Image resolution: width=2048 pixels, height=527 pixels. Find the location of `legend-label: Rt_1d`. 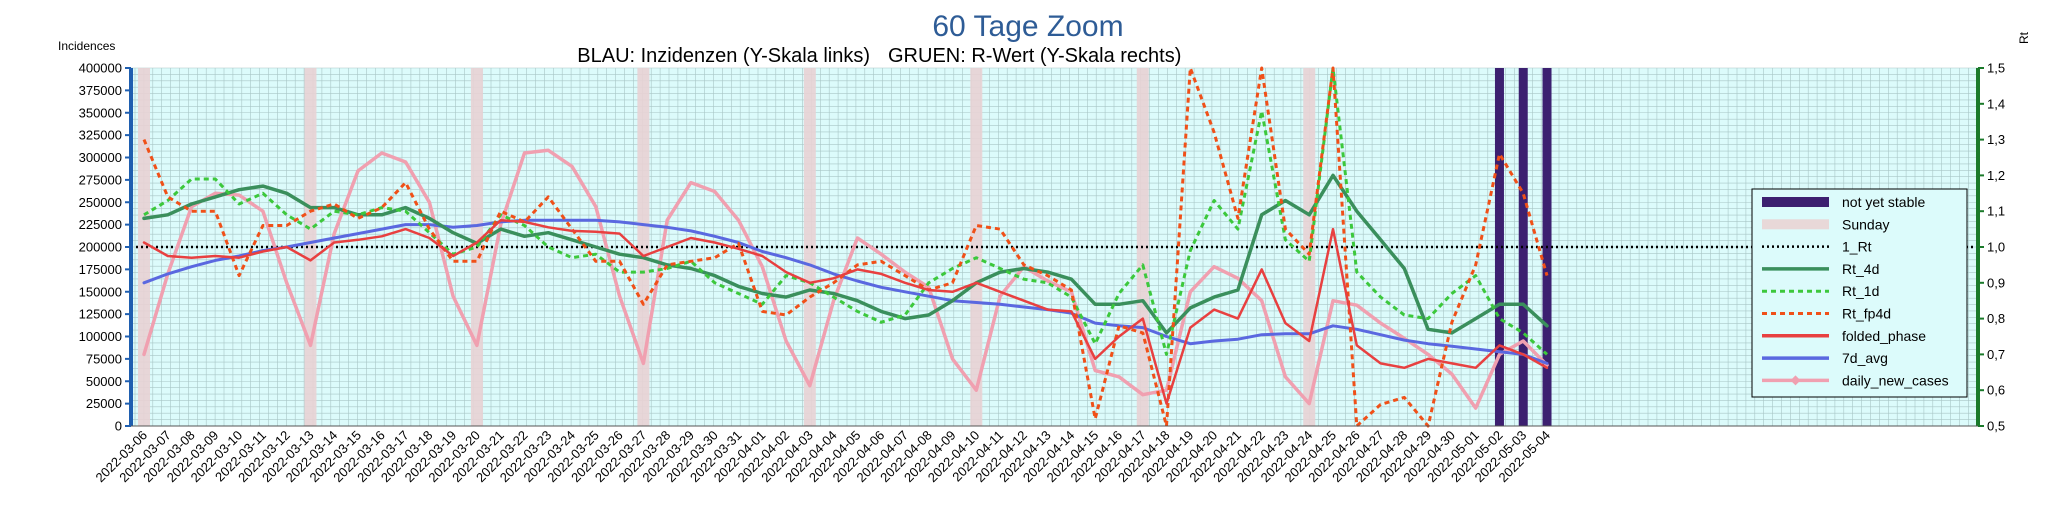

legend-label: Rt_1d is located at coordinates (1860, 291).